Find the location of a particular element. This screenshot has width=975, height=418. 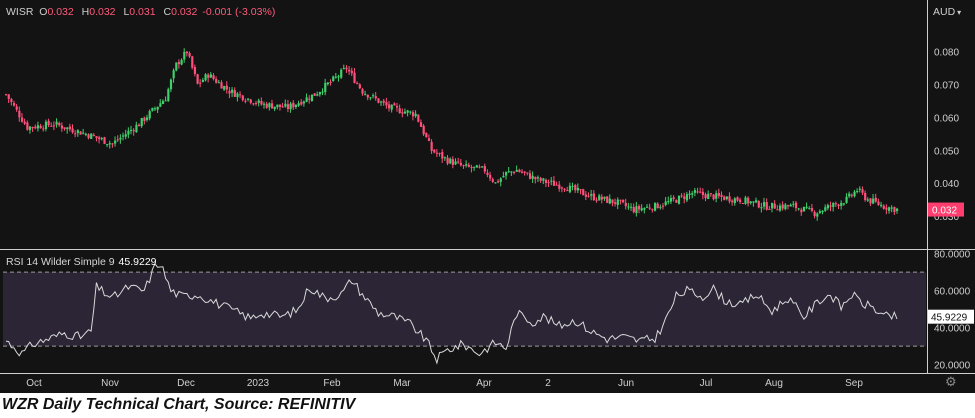

currency-dropdown: AUD ▾ is located at coordinates (947, 12).